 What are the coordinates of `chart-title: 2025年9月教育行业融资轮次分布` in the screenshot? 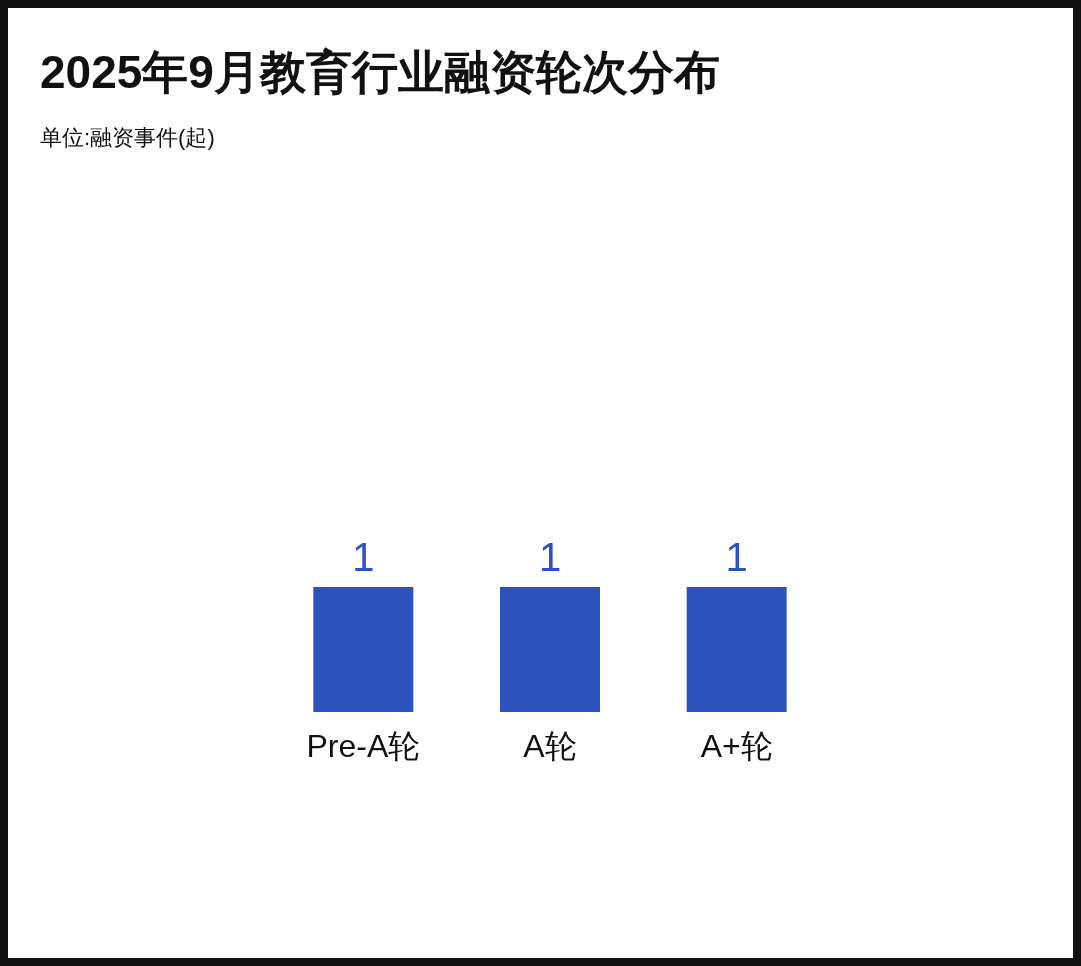 It's located at (380, 72).